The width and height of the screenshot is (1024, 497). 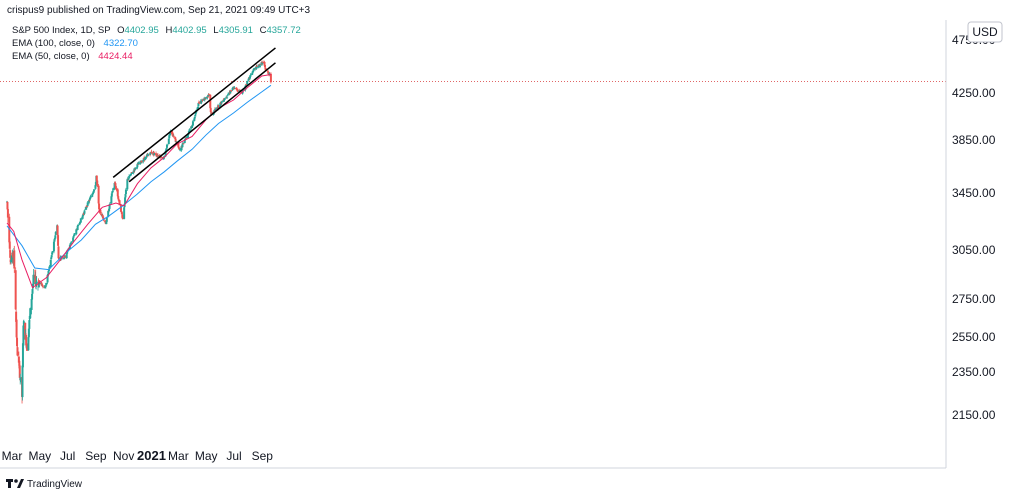 What do you see at coordinates (974, 299) in the screenshot?
I see `price-tick-label: 2750.00` at bounding box center [974, 299].